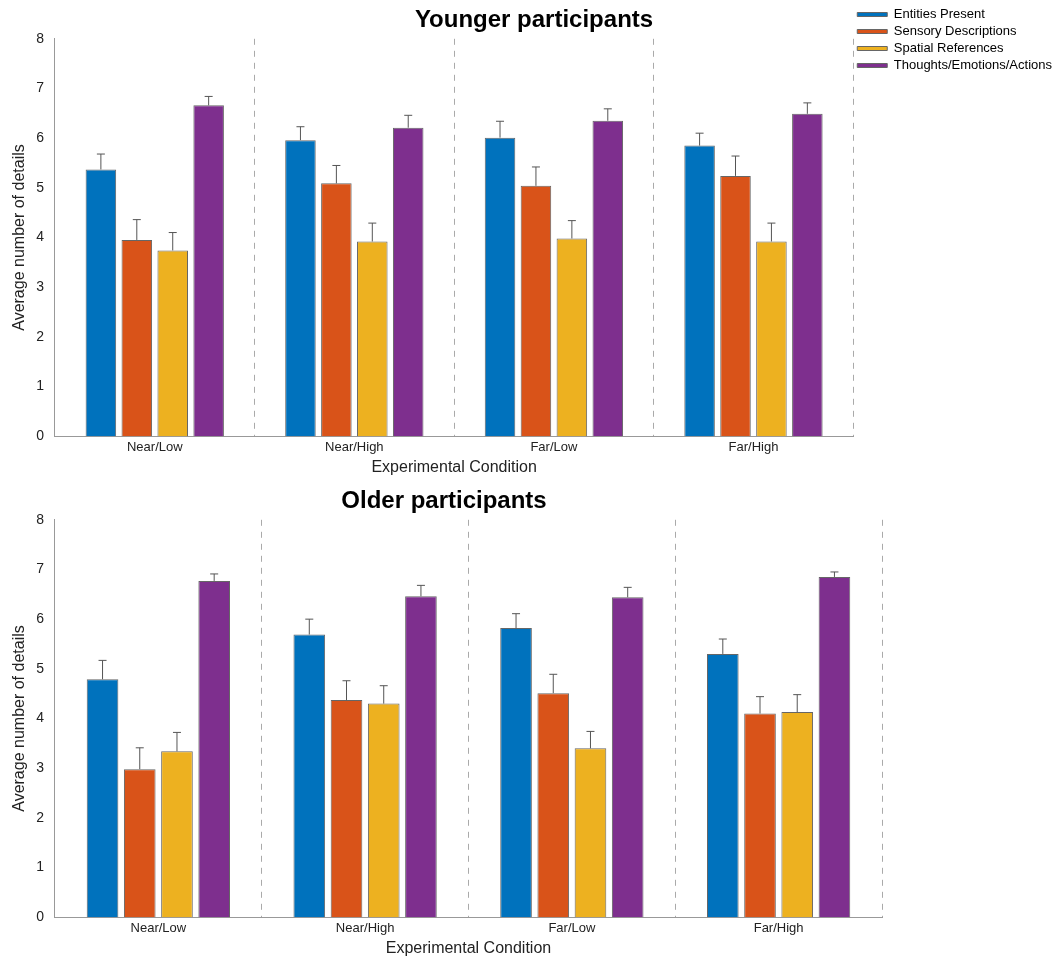  What do you see at coordinates (955, 31) in the screenshot?
I see `legend-label: Sensory Descriptions` at bounding box center [955, 31].